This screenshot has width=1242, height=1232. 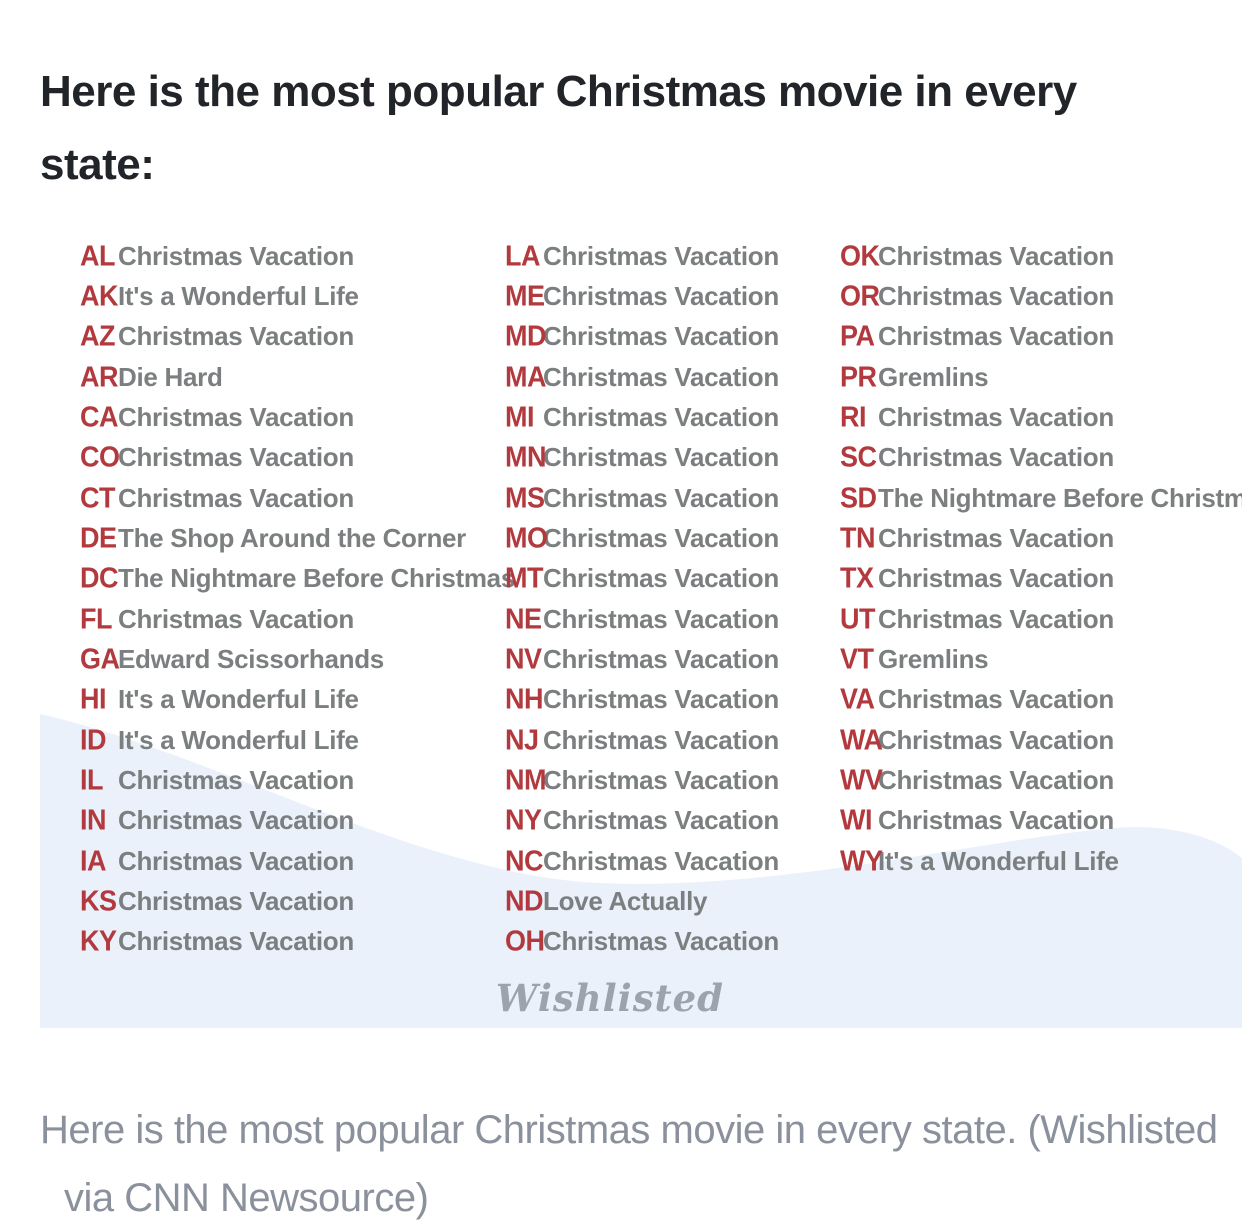 What do you see at coordinates (610, 998) in the screenshot?
I see `wishlisted-logo: Wishlisted` at bounding box center [610, 998].